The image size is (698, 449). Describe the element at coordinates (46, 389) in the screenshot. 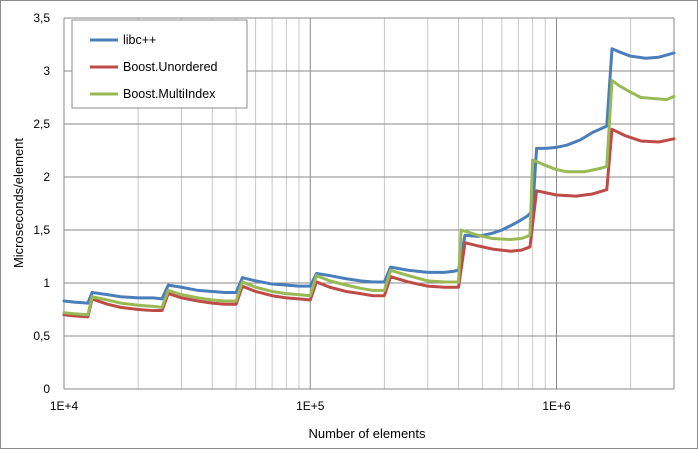

I see `y-tick-label: 0` at that location.